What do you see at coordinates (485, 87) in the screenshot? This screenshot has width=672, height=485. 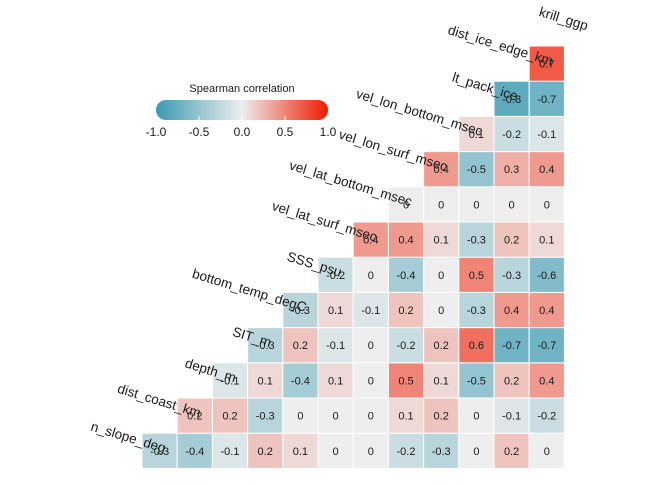 I see `variable-label: lt_pack_ice` at bounding box center [485, 87].